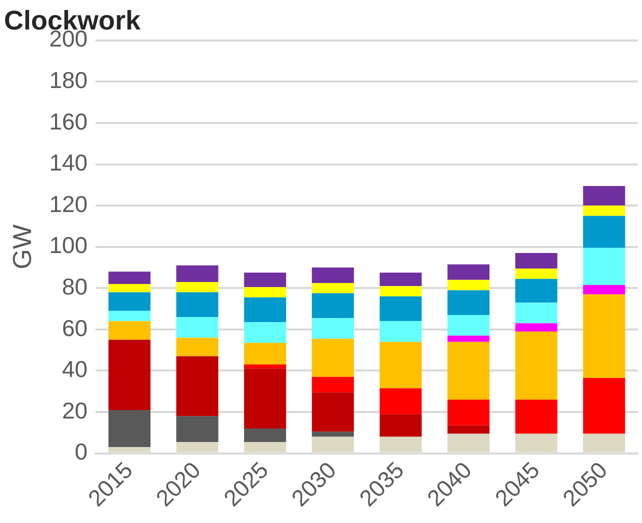 The width and height of the screenshot is (642, 523). What do you see at coordinates (21, 247) in the screenshot?
I see `y-axis-title: GW` at bounding box center [21, 247].